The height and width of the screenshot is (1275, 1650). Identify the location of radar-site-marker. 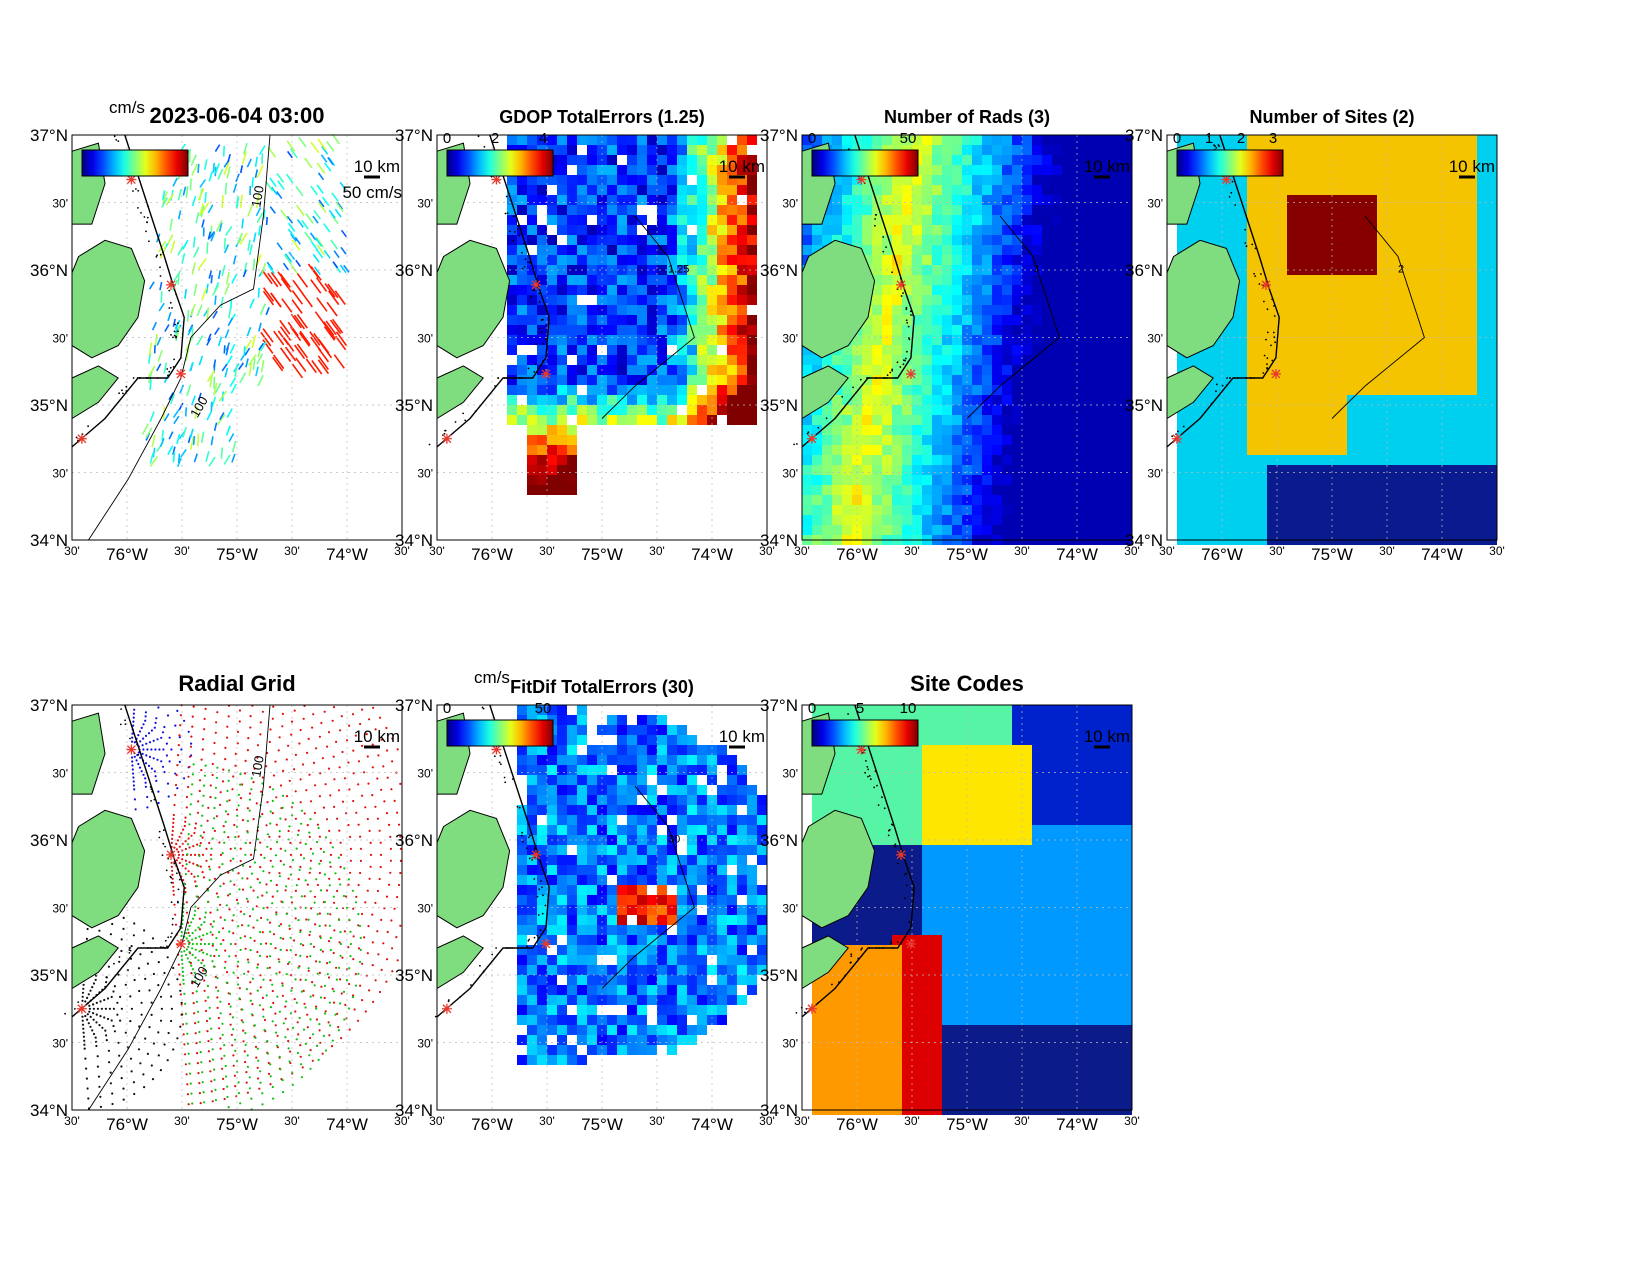
(1266, 284).